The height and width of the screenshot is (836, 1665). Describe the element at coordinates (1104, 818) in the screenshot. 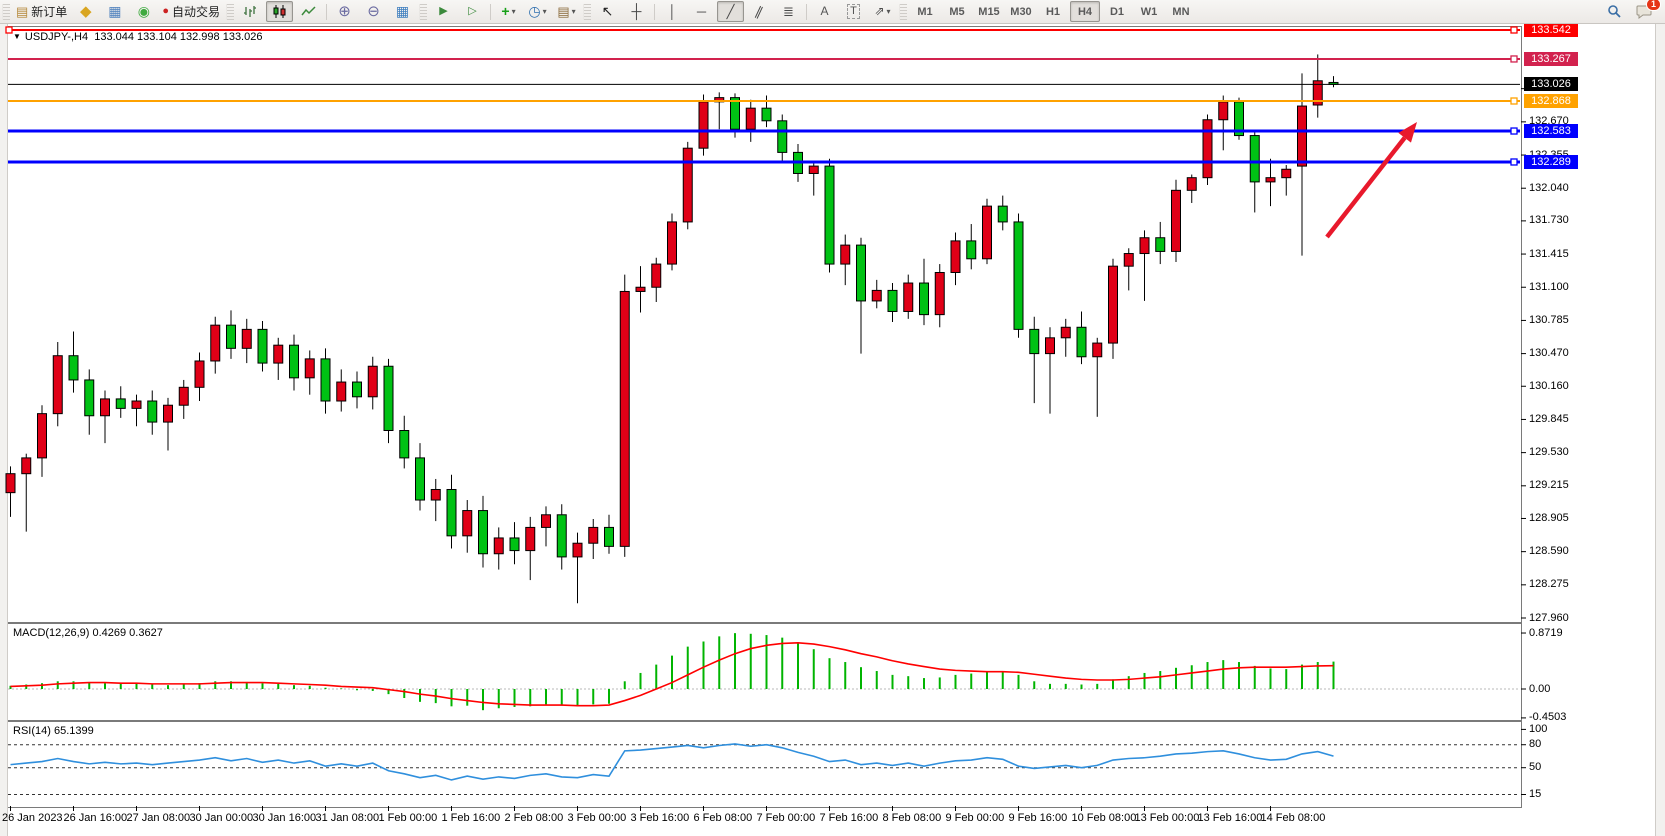

I see `time-axis-label: 10 Feb 08:00` at that location.